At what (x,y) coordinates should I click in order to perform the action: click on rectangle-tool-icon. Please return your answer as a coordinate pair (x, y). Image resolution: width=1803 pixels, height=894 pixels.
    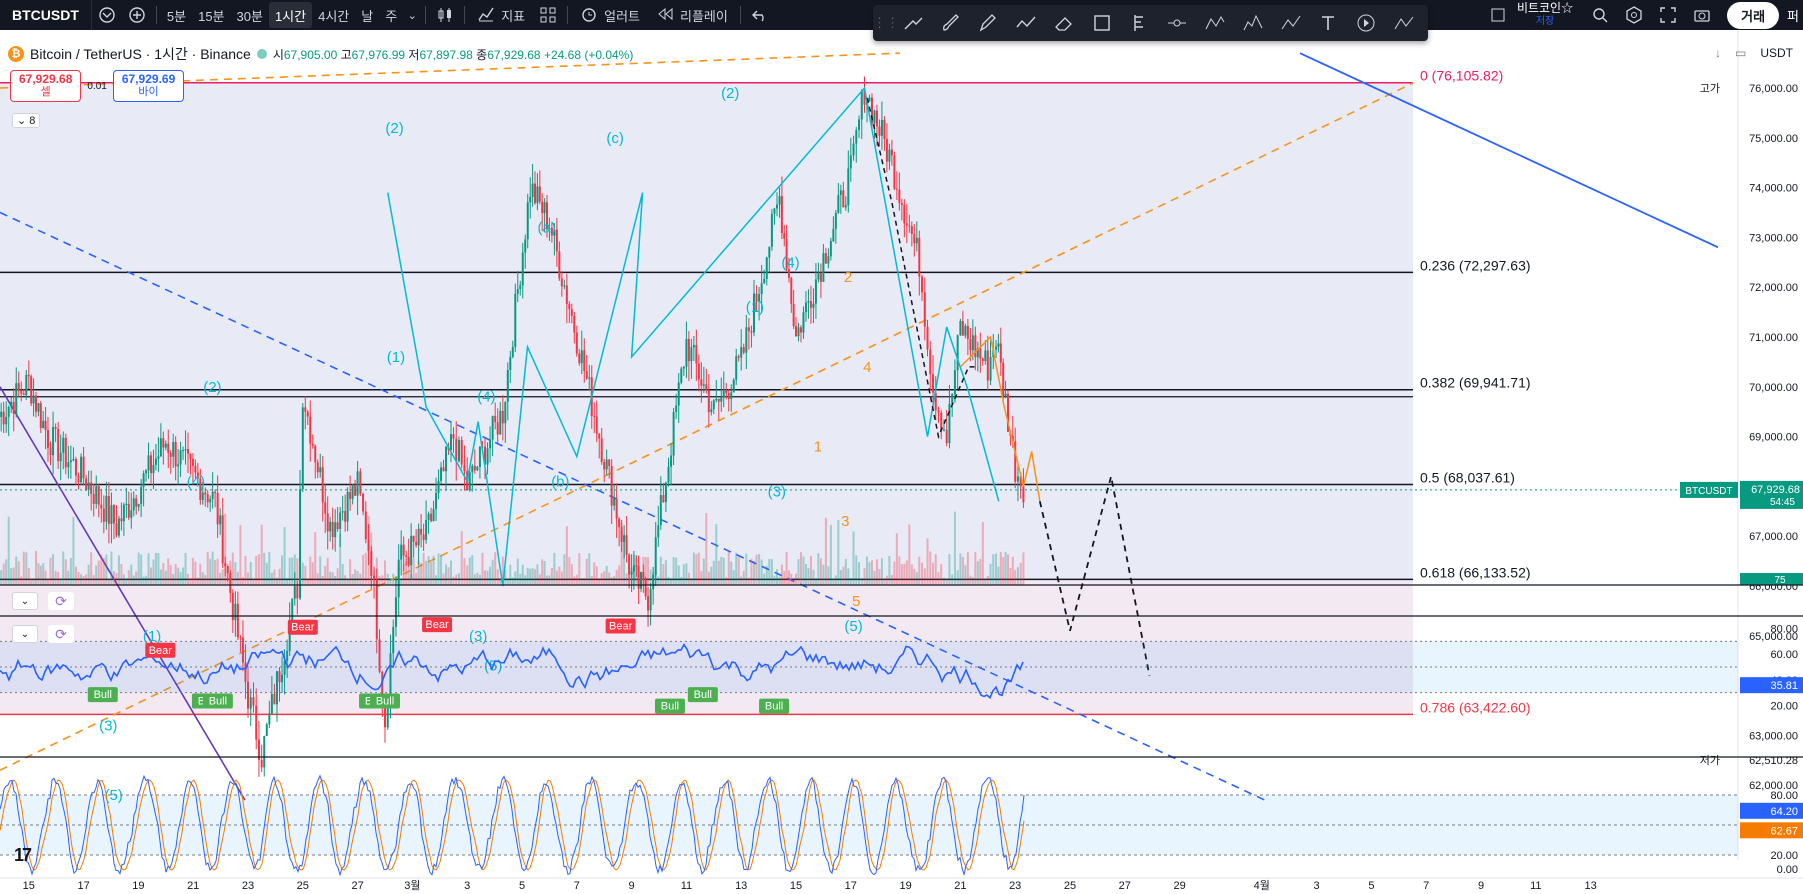
    Looking at the image, I should click on (1102, 23).